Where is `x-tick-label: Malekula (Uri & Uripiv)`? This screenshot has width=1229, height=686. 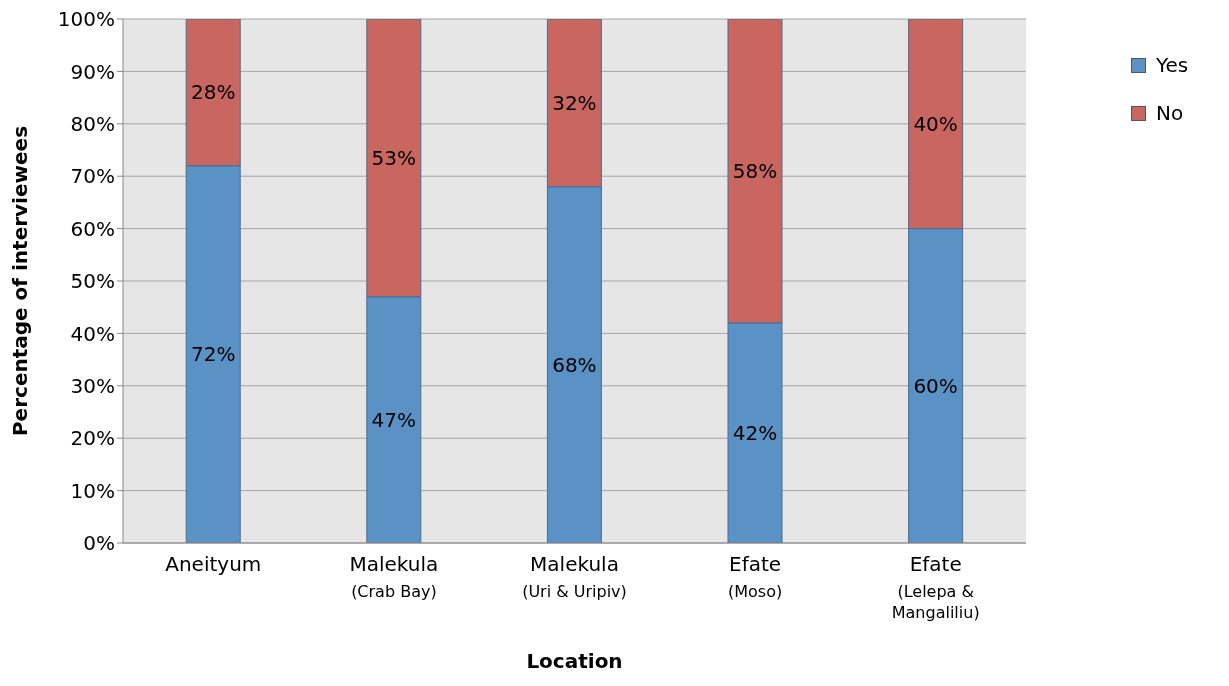 x-tick-label: Malekula (Uri & Uripiv) is located at coordinates (574, 576).